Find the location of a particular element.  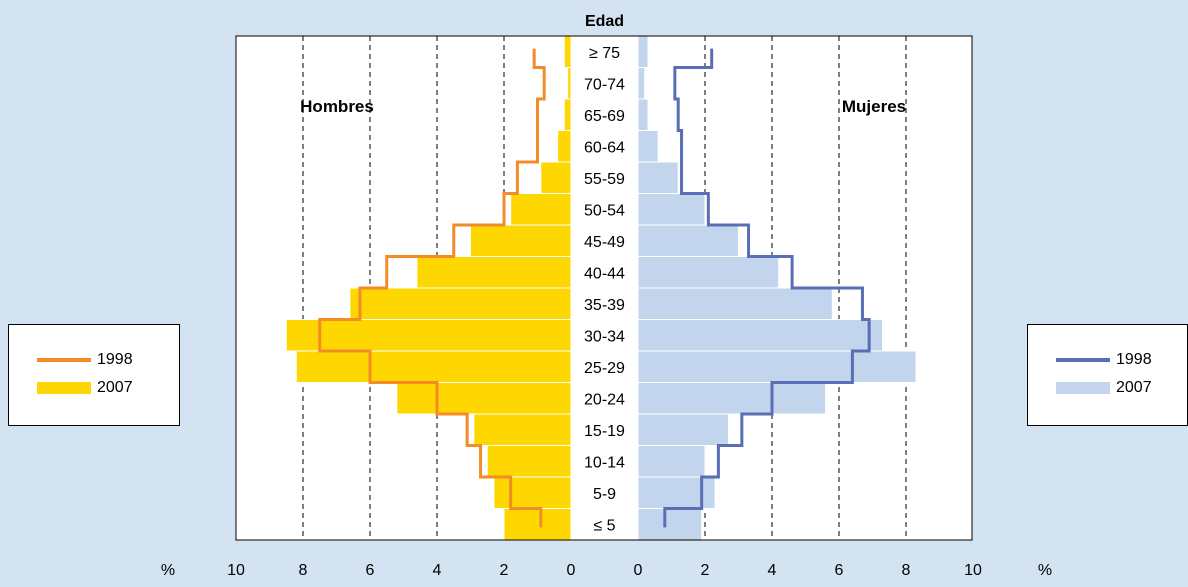

age-label-10: 25-29 is located at coordinates (604, 368).